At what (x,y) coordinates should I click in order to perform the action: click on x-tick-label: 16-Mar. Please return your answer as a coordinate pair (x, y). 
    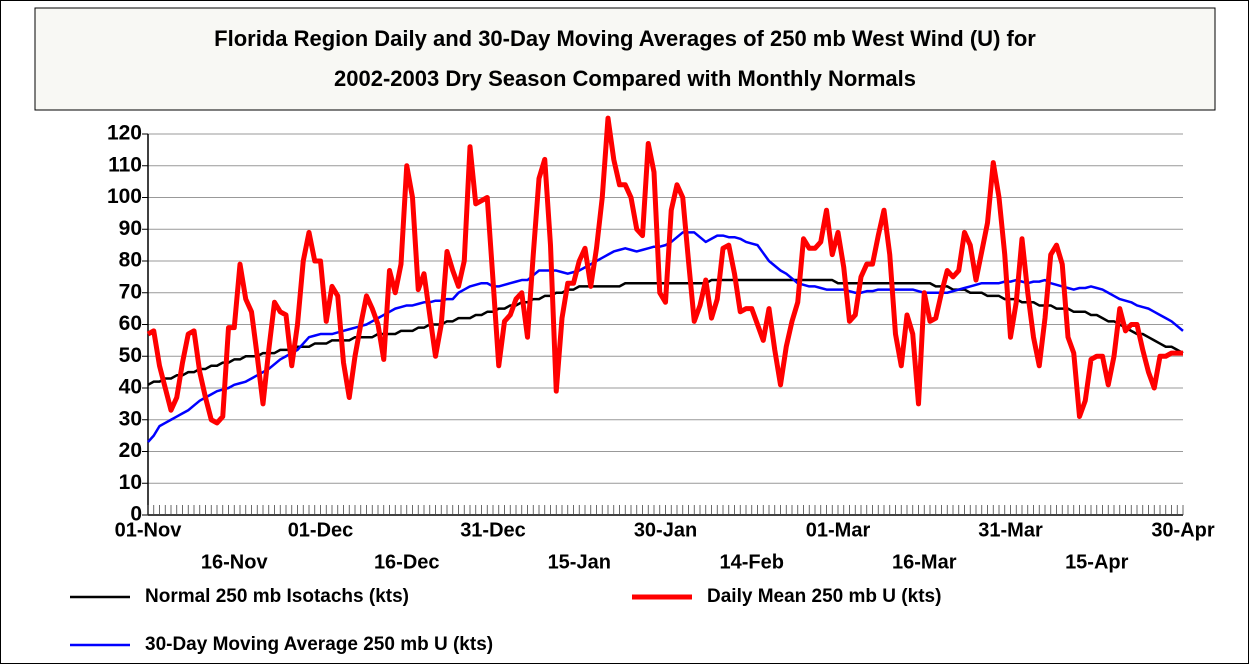
    Looking at the image, I should click on (924, 562).